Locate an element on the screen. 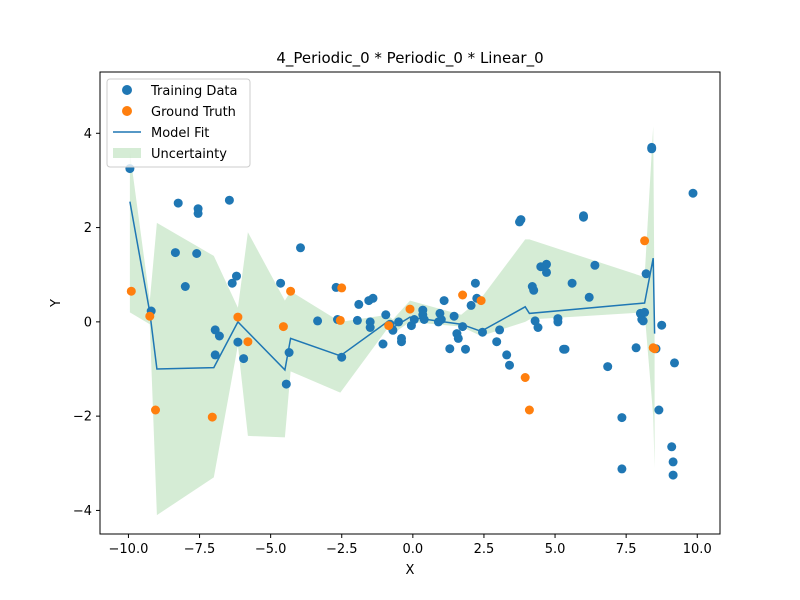 This screenshot has width=800, height=600. x-tick-label: −10.0 is located at coordinates (129, 549).